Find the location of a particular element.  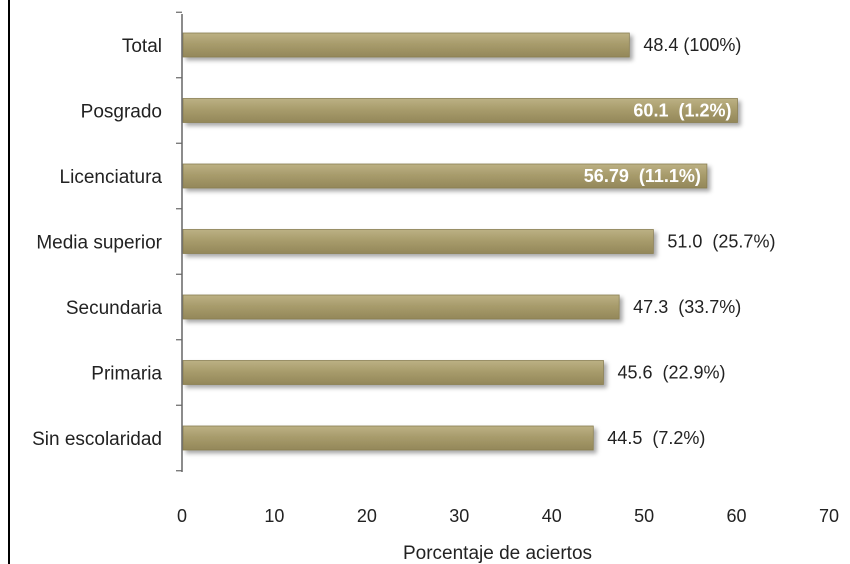

x-tick-label: 0 is located at coordinates (182, 516).